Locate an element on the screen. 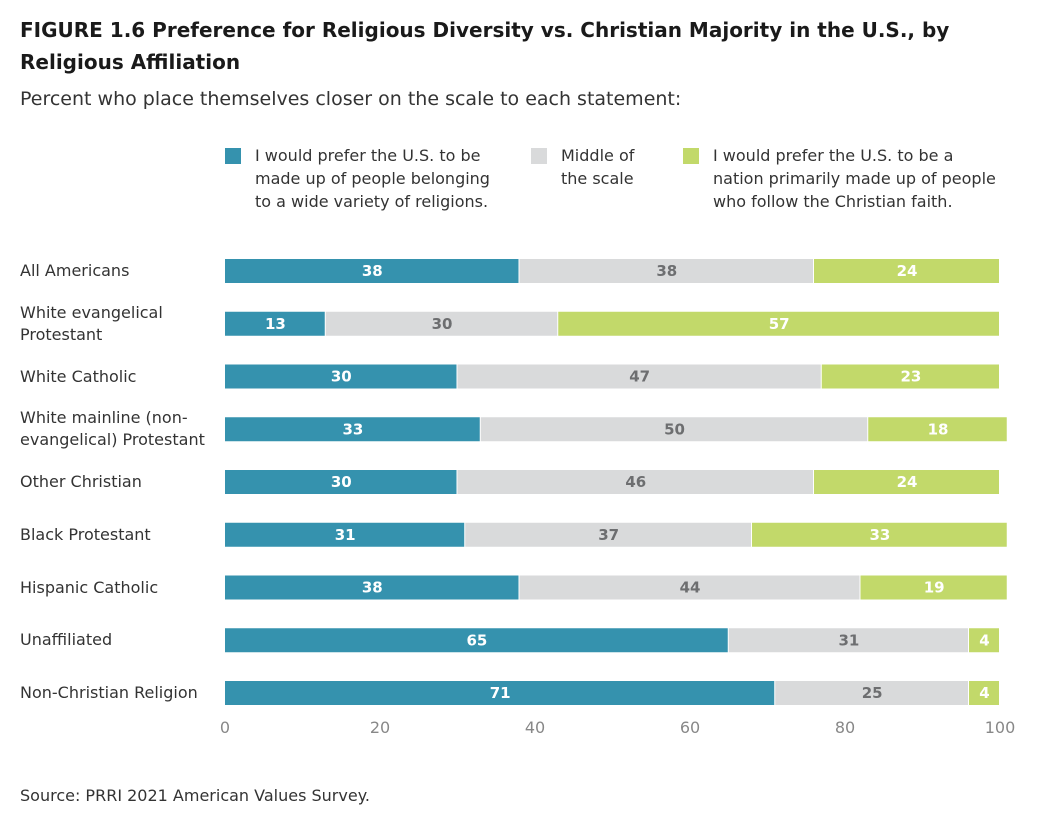 The image size is (1037, 829). data-label-middle: 38 is located at coordinates (666, 271).